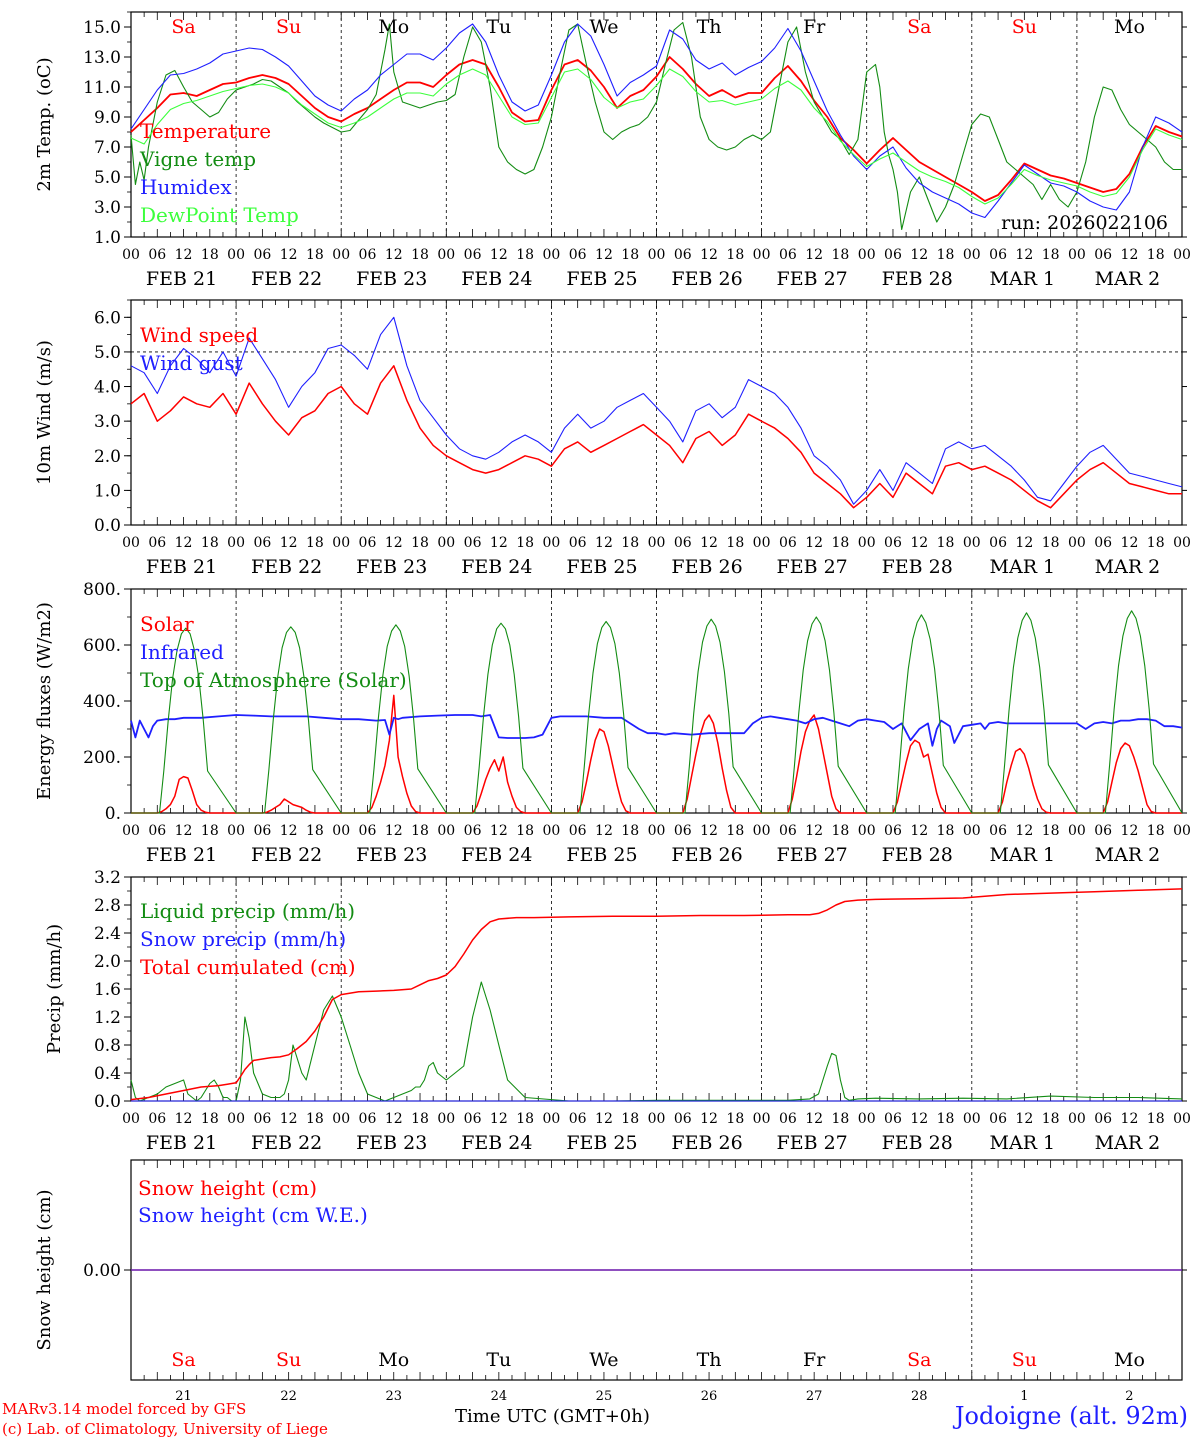 The image size is (1194, 1440). Describe the element at coordinates (814, 1360) in the screenshot. I see `day-name-label: Fr` at that location.